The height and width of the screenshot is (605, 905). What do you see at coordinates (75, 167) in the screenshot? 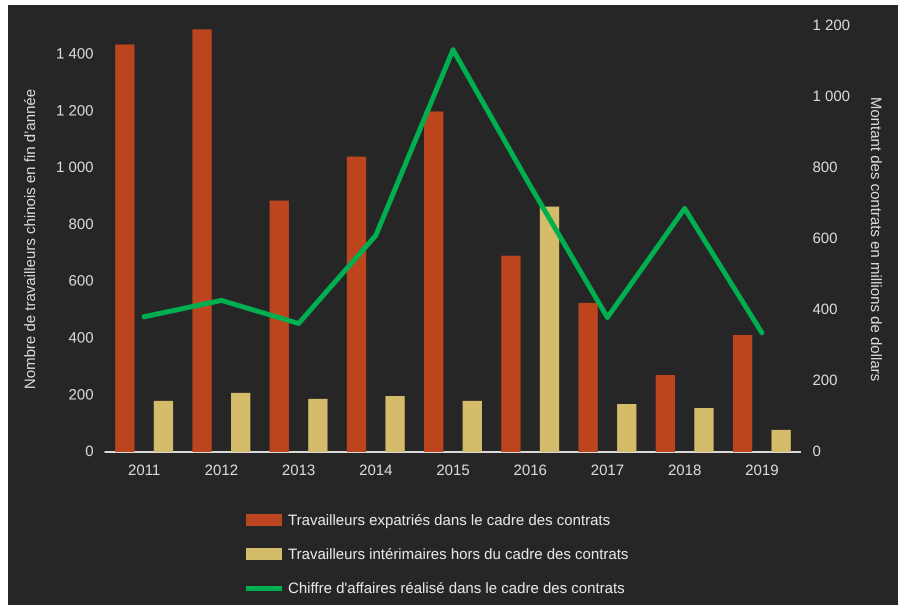
I see `y-tick-label: 1 000` at bounding box center [75, 167].